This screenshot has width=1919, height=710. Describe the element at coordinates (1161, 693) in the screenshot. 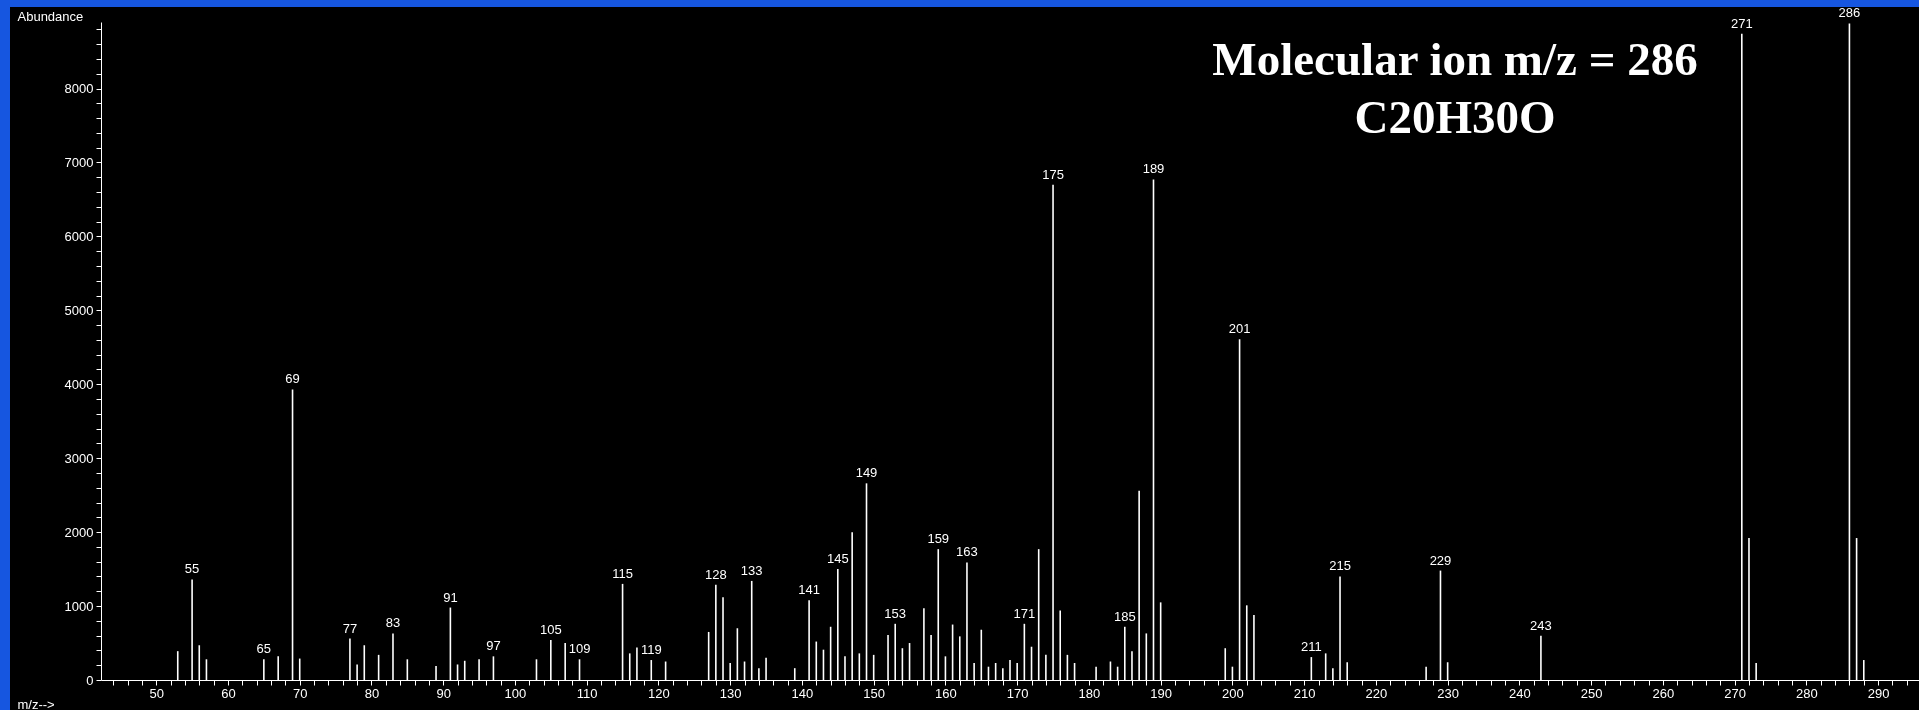

I see `x-tick-label: 190` at that location.